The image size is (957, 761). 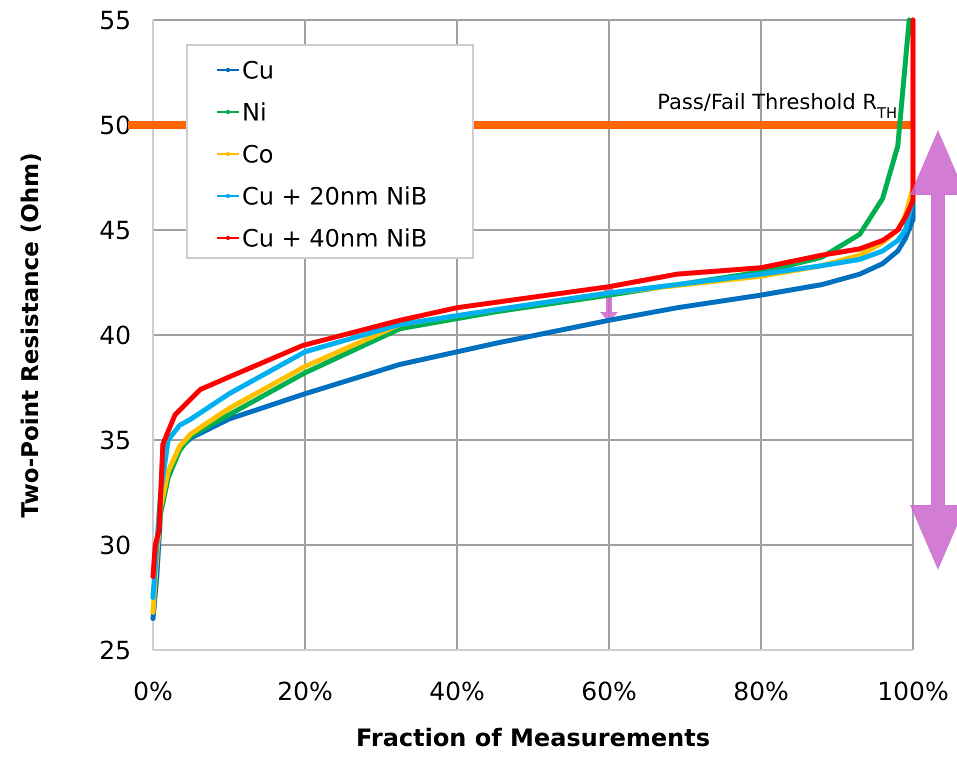 What do you see at coordinates (609, 691) in the screenshot?
I see `x-tick-label: 60%` at bounding box center [609, 691].